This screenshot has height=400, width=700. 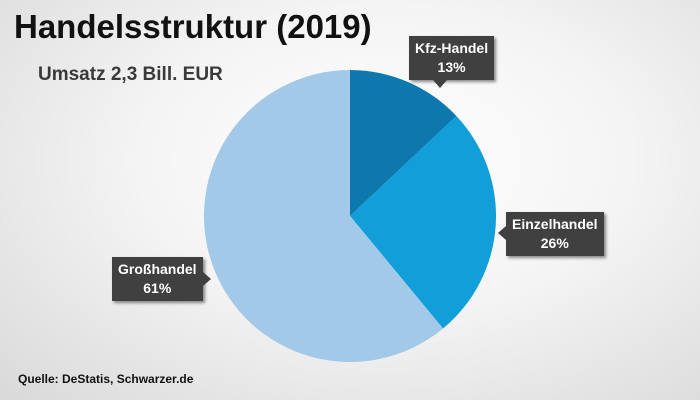 I want to click on chart-title: Handelsstruktur (2019), so click(x=193, y=26).